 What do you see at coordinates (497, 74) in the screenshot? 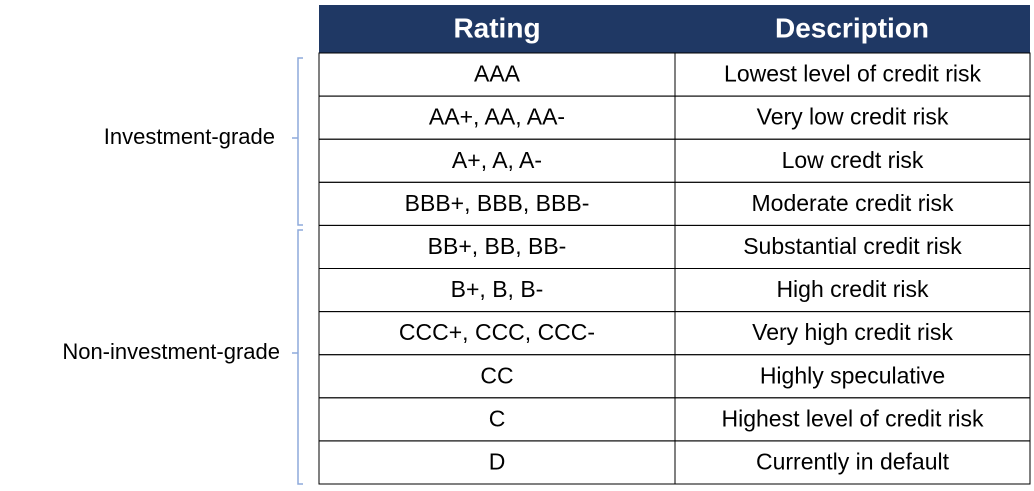
I see `rating: AAA` at bounding box center [497, 74].